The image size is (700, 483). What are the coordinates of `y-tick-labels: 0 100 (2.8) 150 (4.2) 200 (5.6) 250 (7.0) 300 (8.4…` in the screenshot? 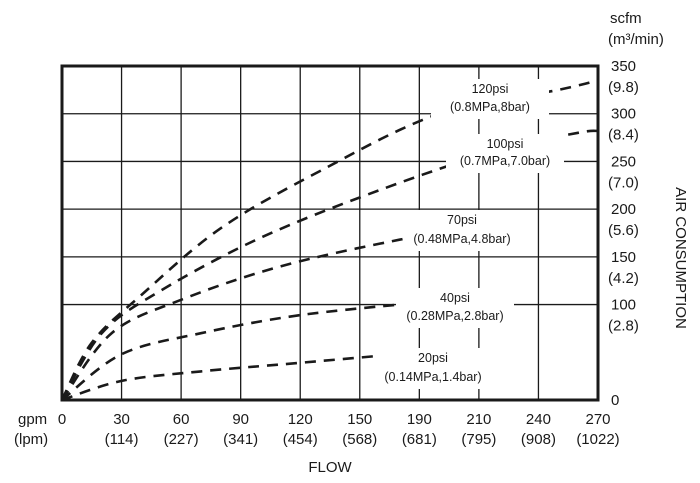 It's located at (623, 233).